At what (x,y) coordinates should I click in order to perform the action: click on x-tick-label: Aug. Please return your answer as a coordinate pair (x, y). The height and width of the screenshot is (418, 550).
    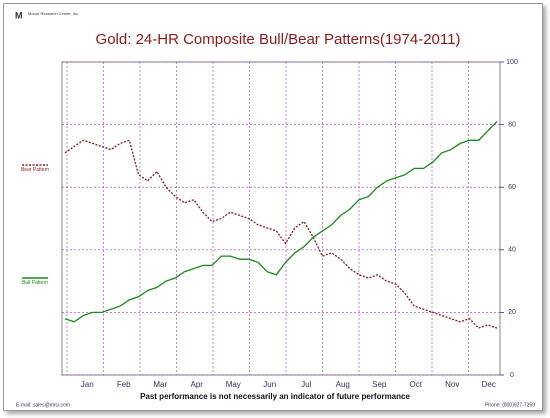
    Looking at the image, I should click on (343, 384).